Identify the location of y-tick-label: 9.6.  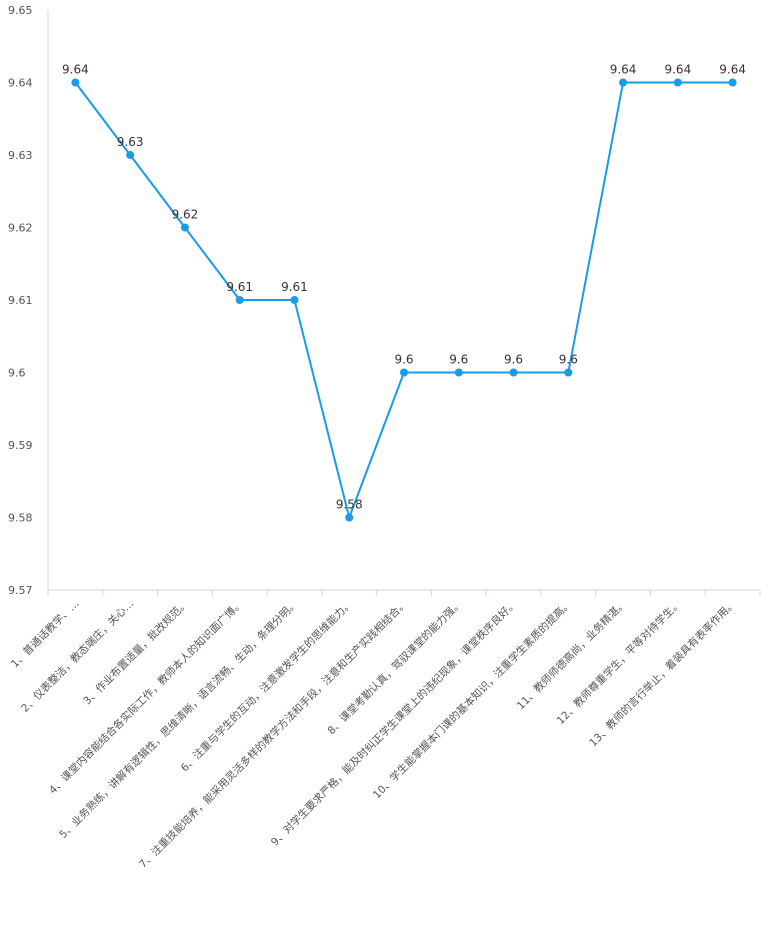
(17, 373).